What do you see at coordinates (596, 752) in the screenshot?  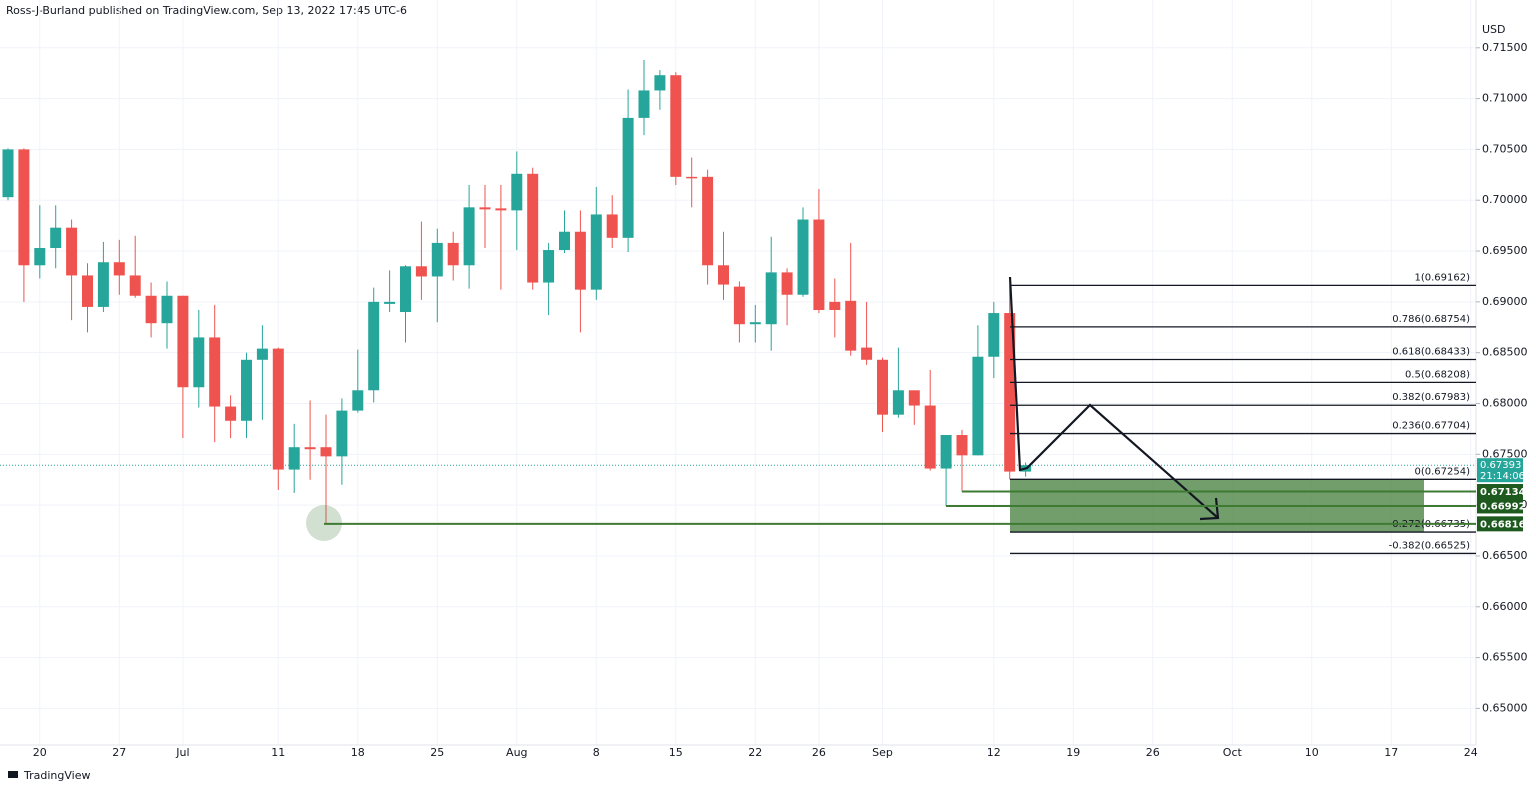 I see `x-tick-label: 8` at bounding box center [596, 752].